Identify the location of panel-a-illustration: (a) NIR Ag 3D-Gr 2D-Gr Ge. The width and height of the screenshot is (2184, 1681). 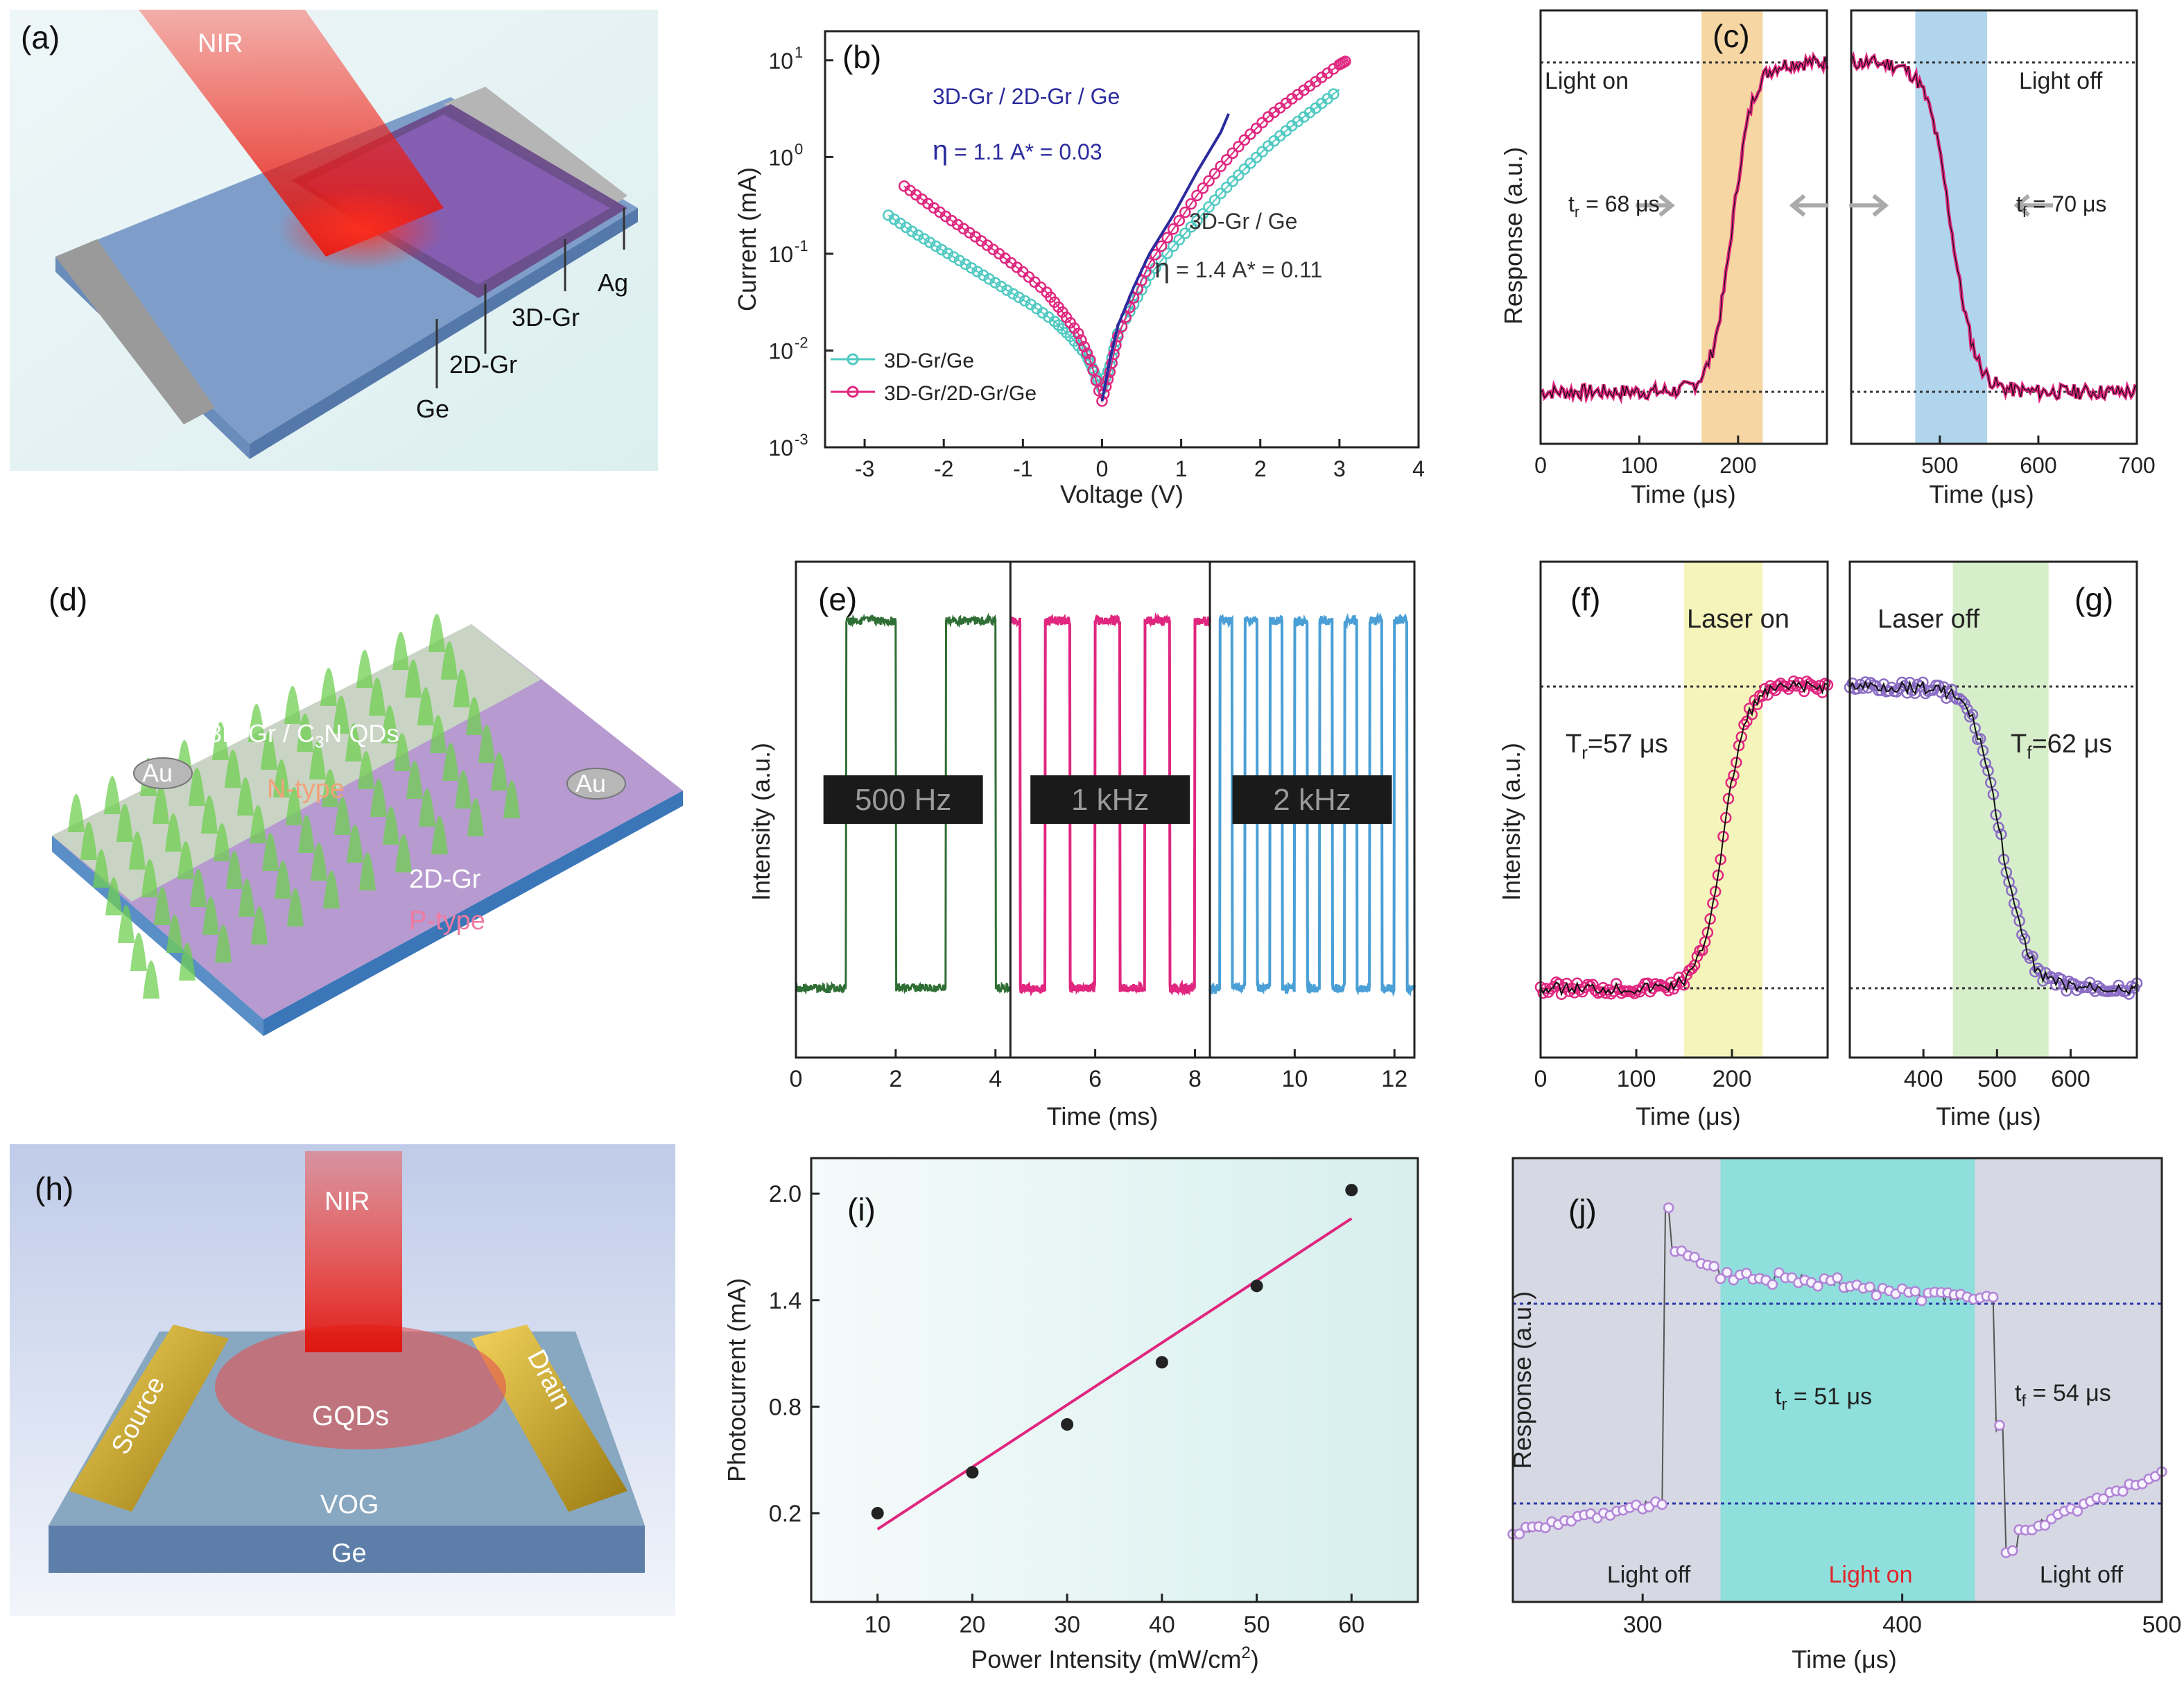
(334, 240).